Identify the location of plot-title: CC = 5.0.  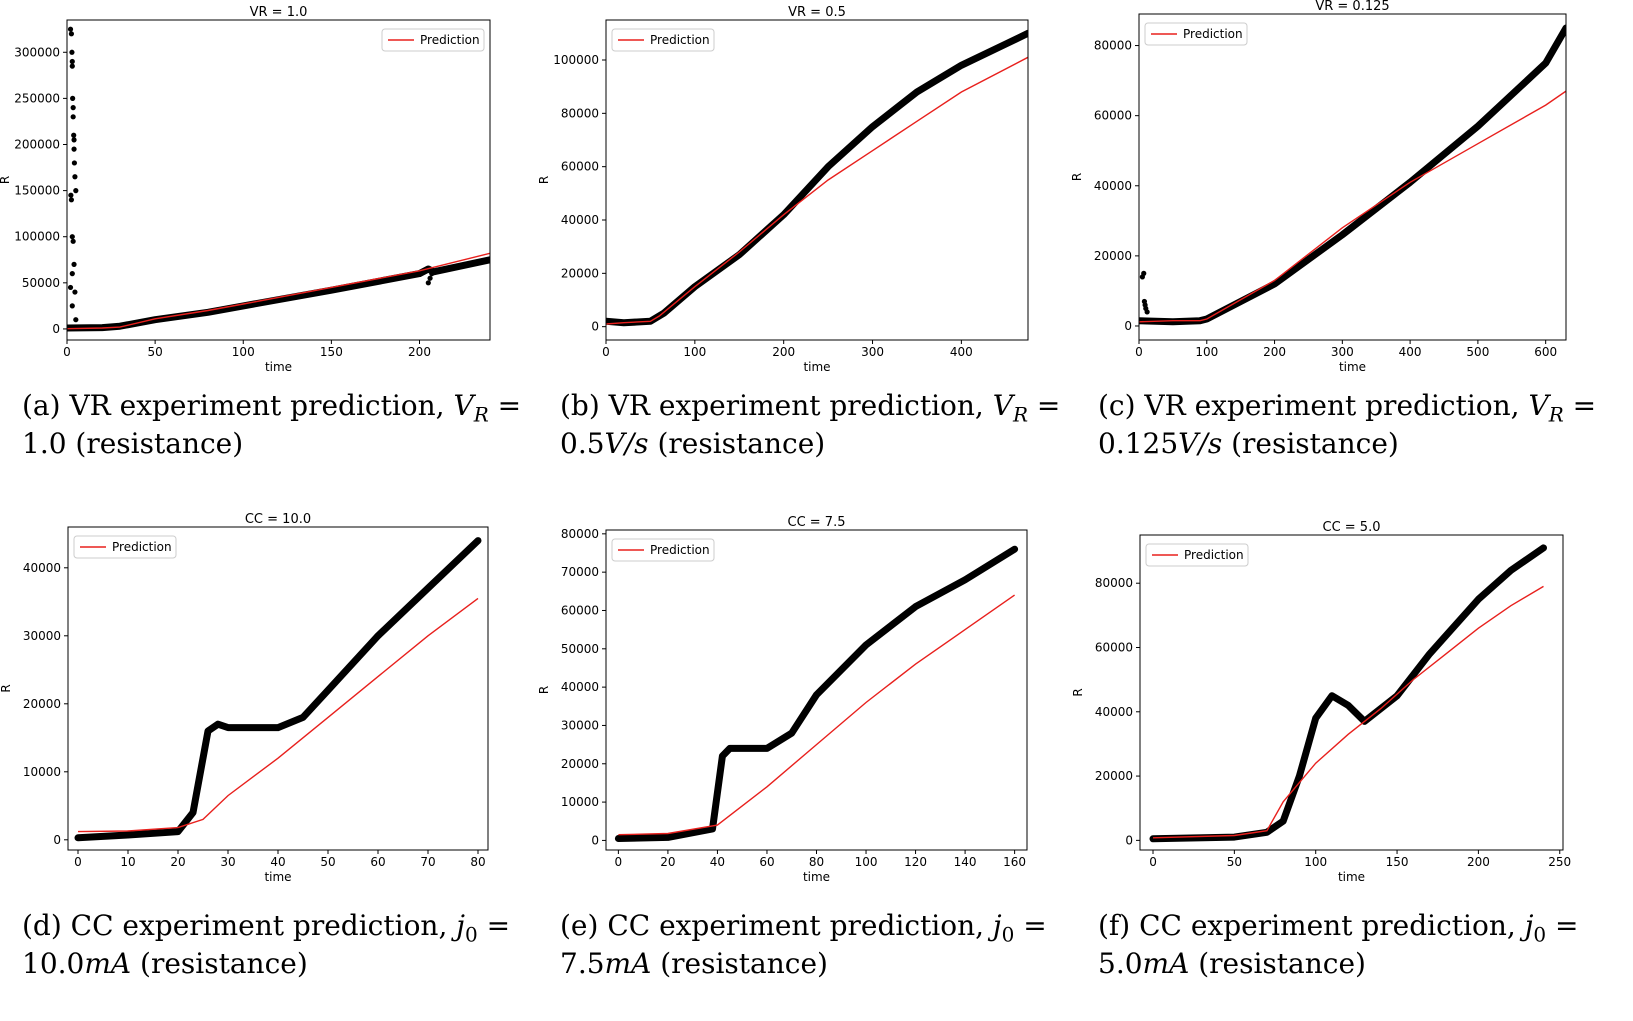
(1352, 527).